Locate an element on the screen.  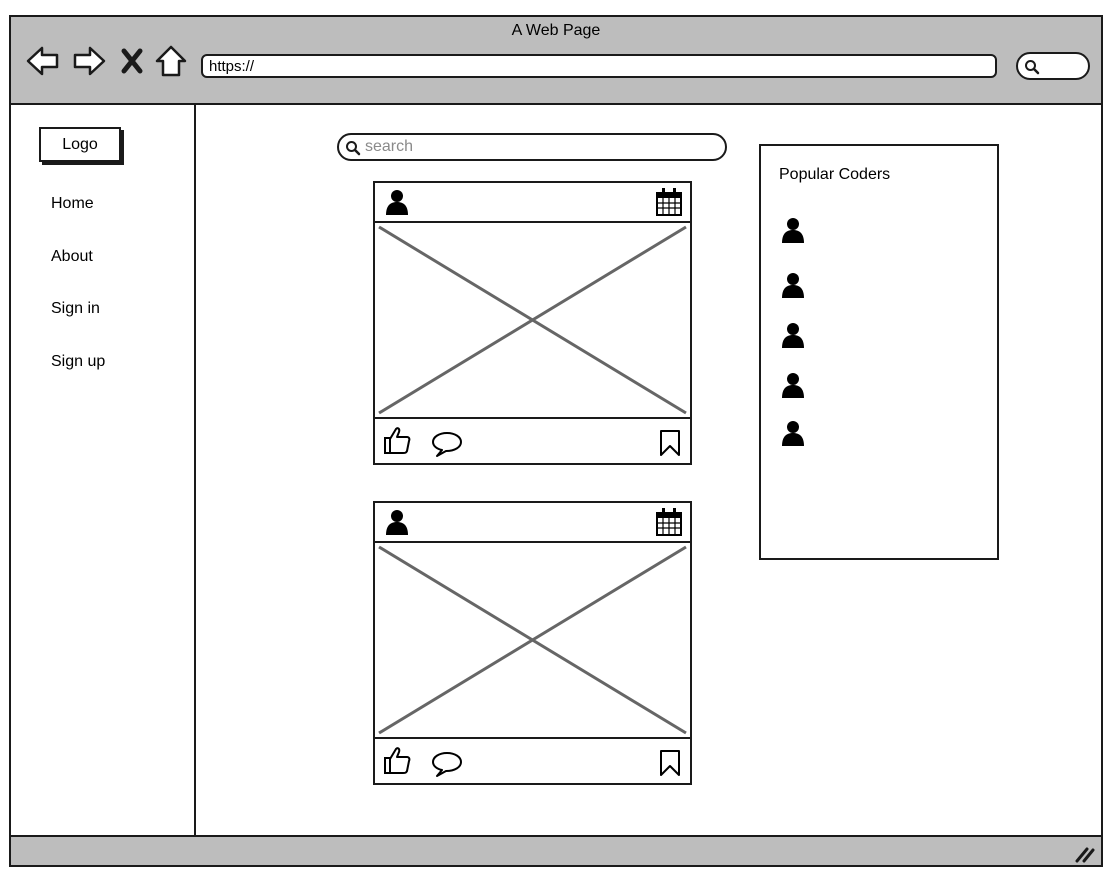
close-icon is located at coordinates (132, 61).